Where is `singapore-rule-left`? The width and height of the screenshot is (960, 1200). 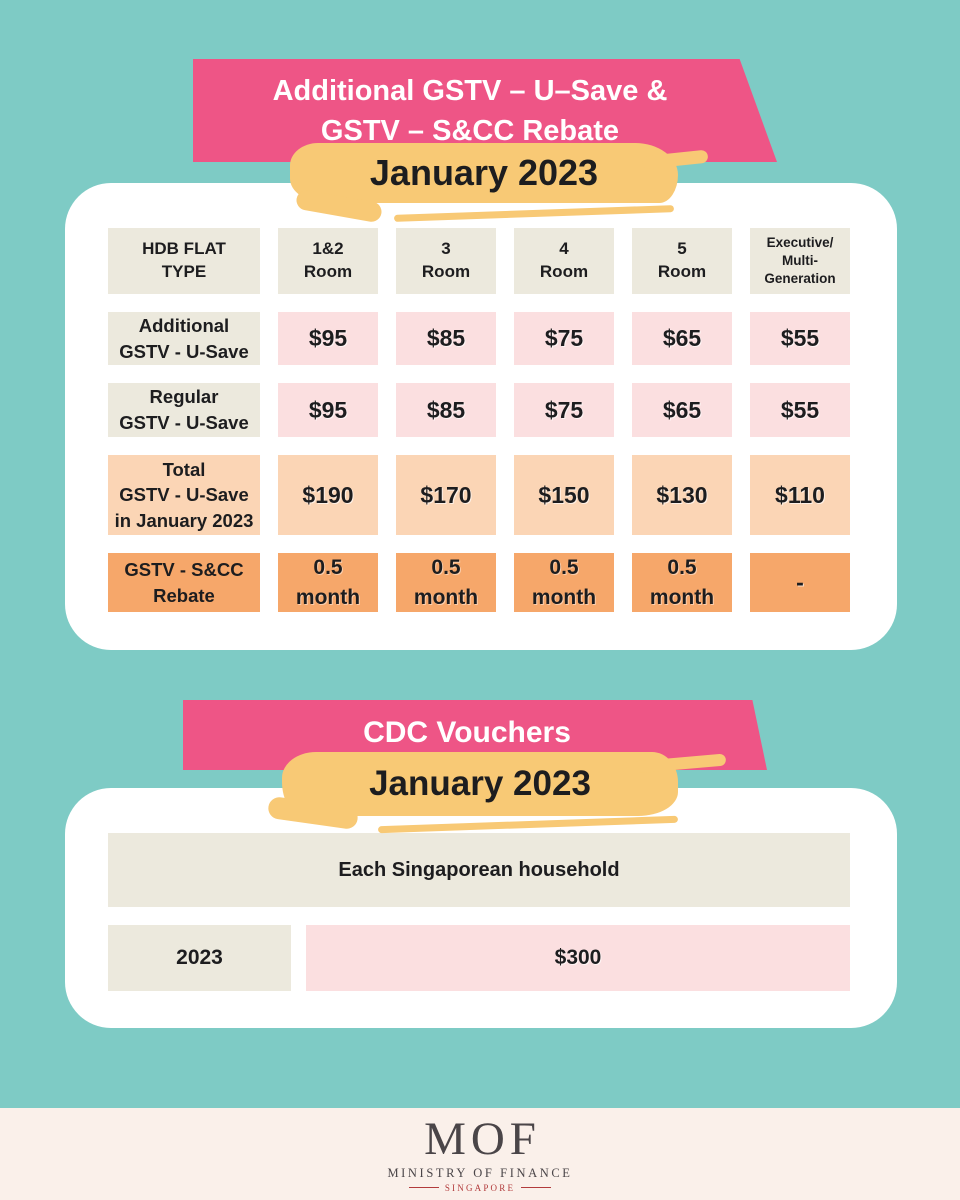 singapore-rule-left is located at coordinates (423, 1187).